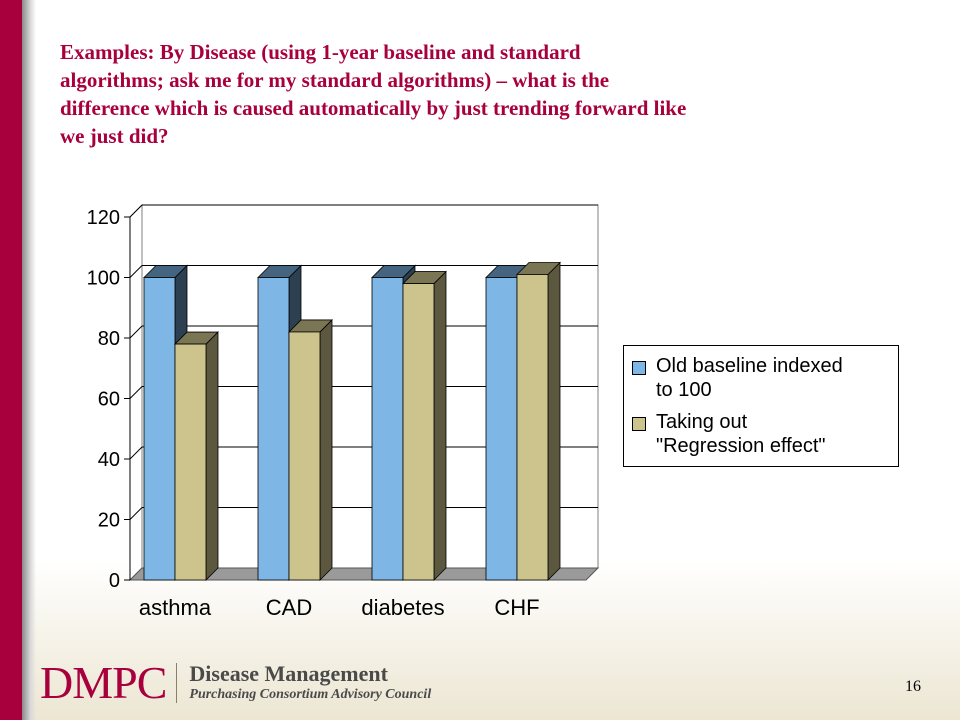  I want to click on legend-label-series-1: Old baseline indexed to 100, so click(749, 378).